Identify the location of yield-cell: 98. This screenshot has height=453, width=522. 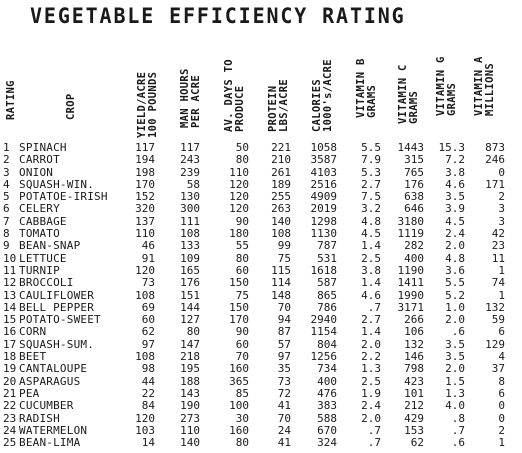
(148, 369).